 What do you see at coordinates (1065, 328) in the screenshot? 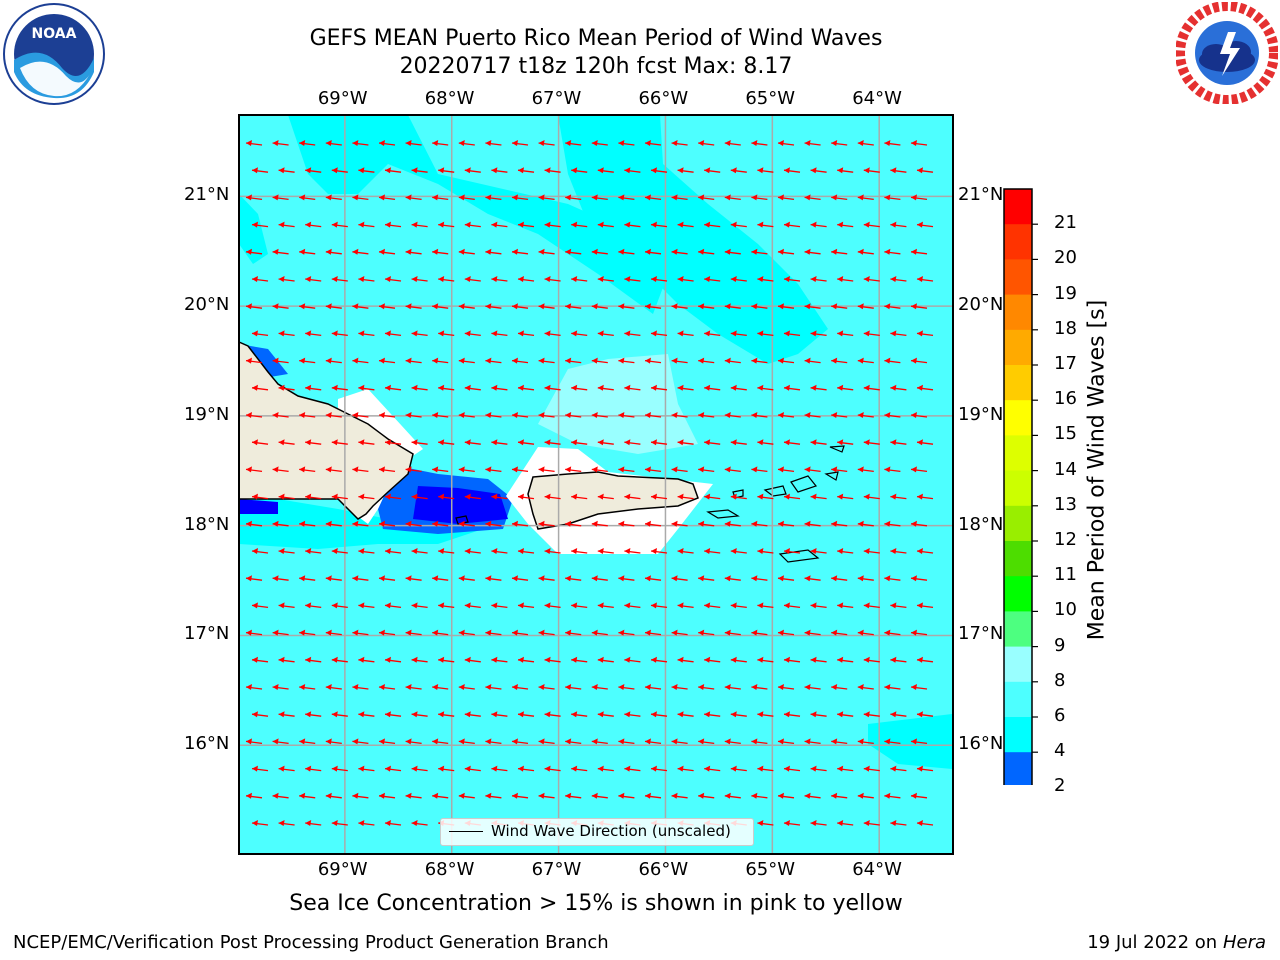
I see `colorbar-tick-label: 18` at bounding box center [1065, 328].